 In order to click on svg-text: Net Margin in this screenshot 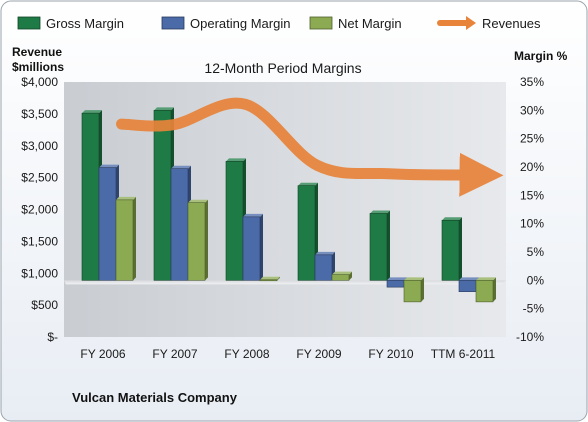, I will do `click(370, 23)`.